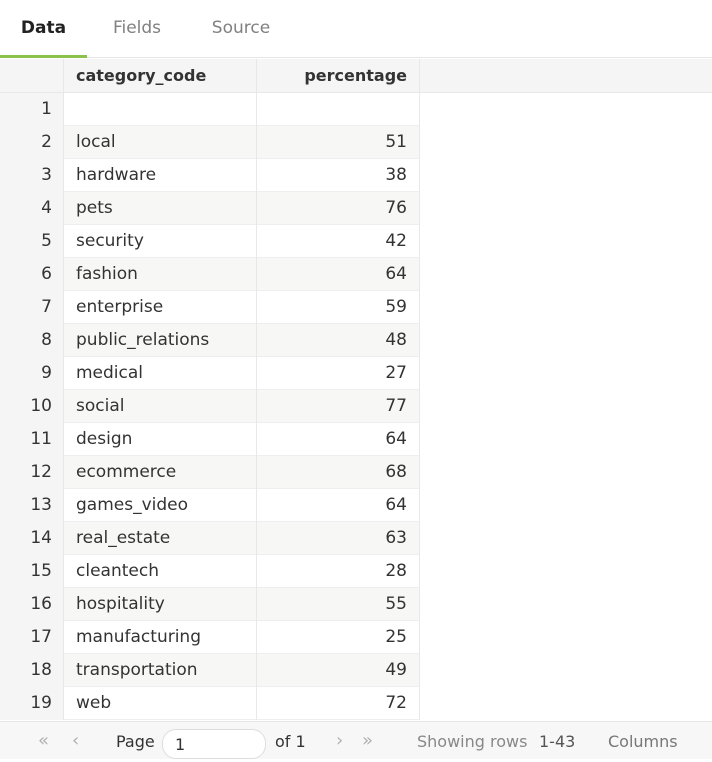 The image size is (712, 762). I want to click on table-row: 19 web 72, so click(210, 703).